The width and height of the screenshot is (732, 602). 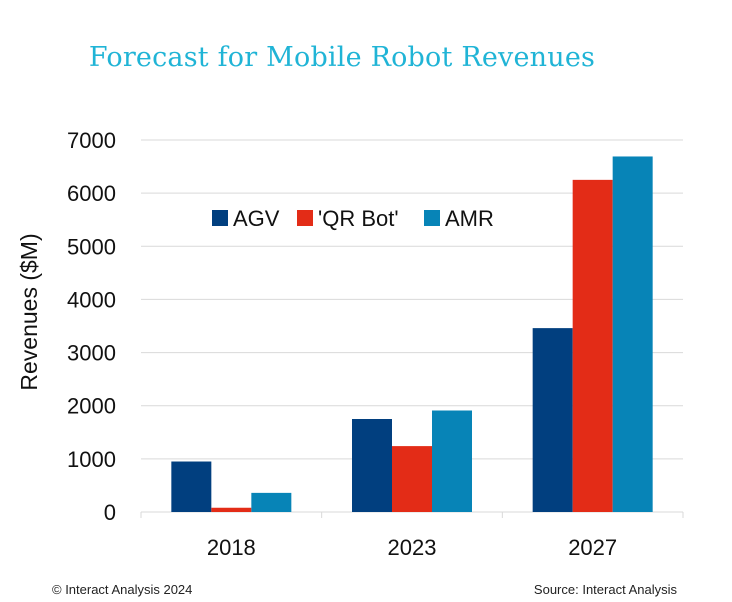 What do you see at coordinates (552, 420) in the screenshot?
I see `bar-agv-2027` at bounding box center [552, 420].